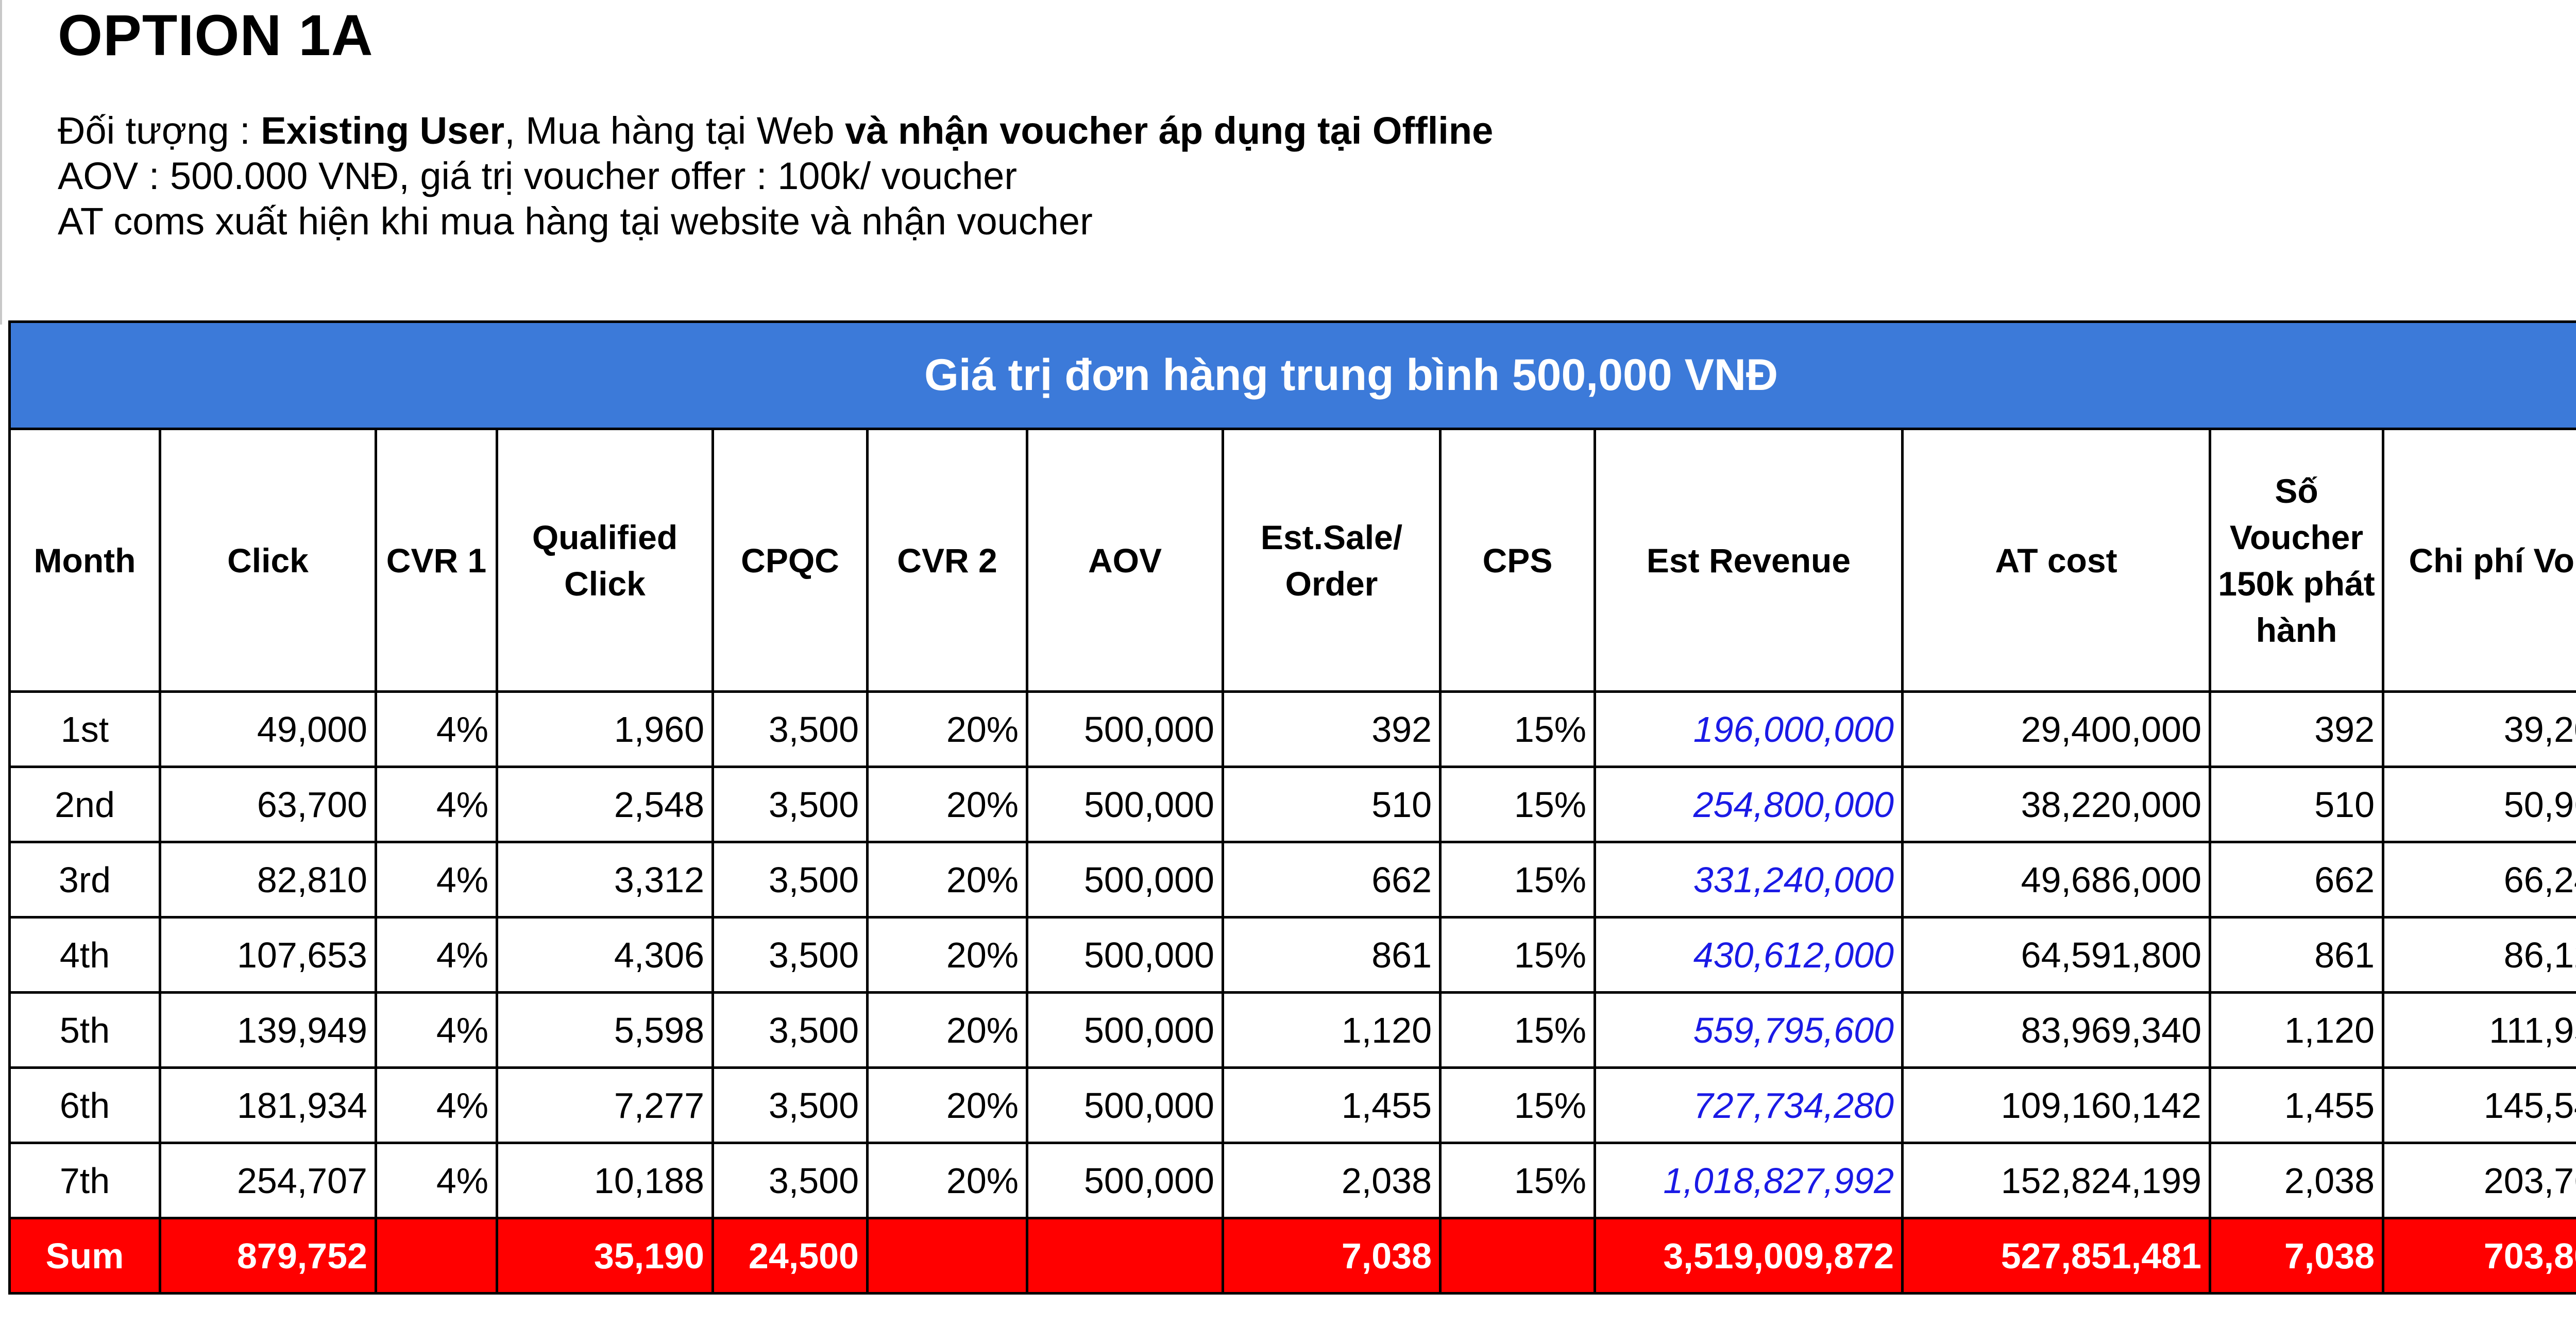 The width and height of the screenshot is (2576, 1326). What do you see at coordinates (268, 1256) in the screenshot?
I see `sum-cell: 879,752` at bounding box center [268, 1256].